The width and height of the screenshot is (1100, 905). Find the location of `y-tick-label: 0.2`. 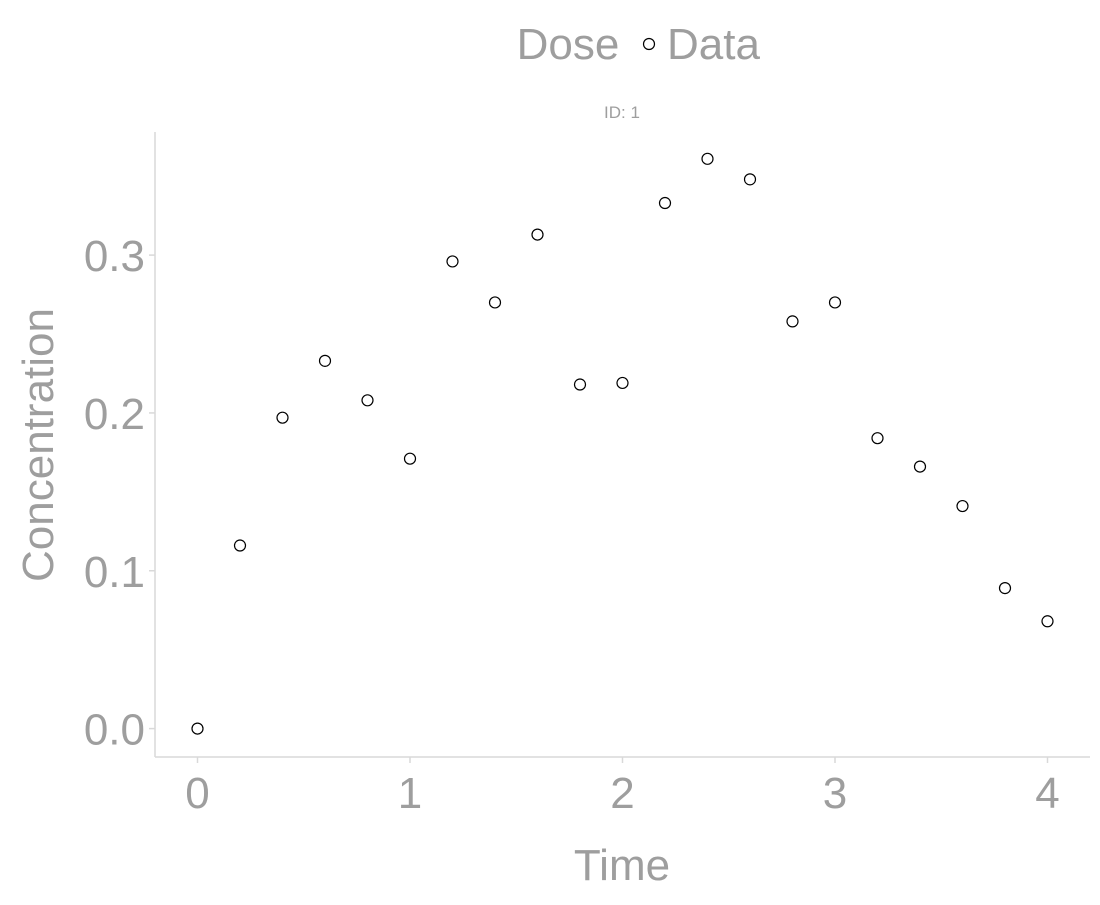

y-tick-label: 0.2 is located at coordinates (114, 414).